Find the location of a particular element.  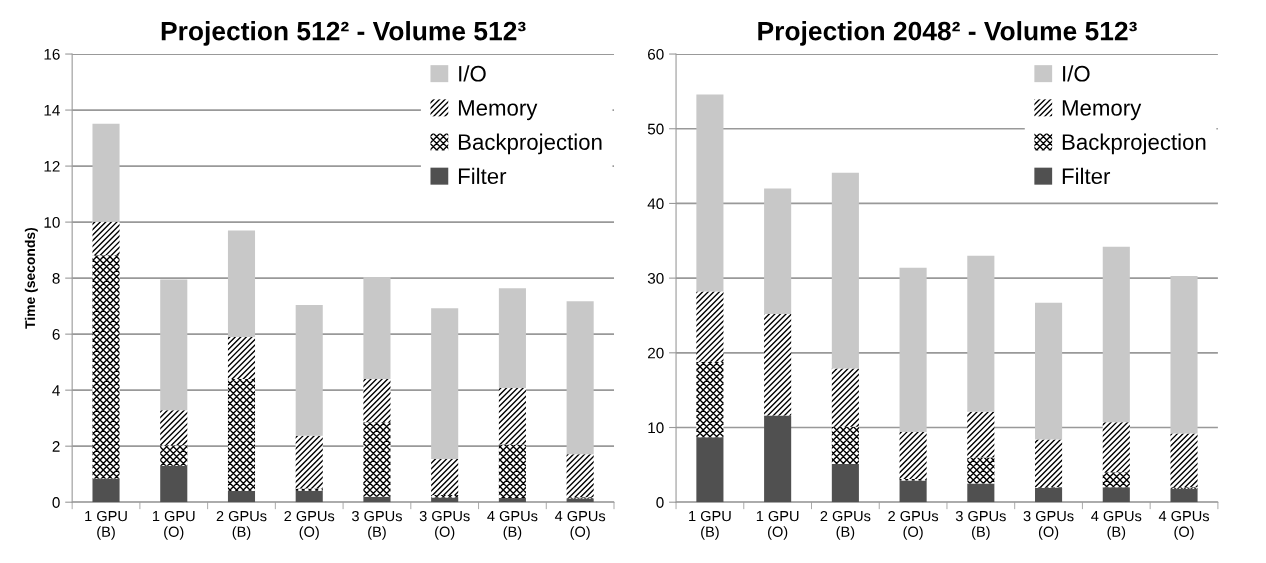

y-tick-label: 8 is located at coordinates (56, 278).